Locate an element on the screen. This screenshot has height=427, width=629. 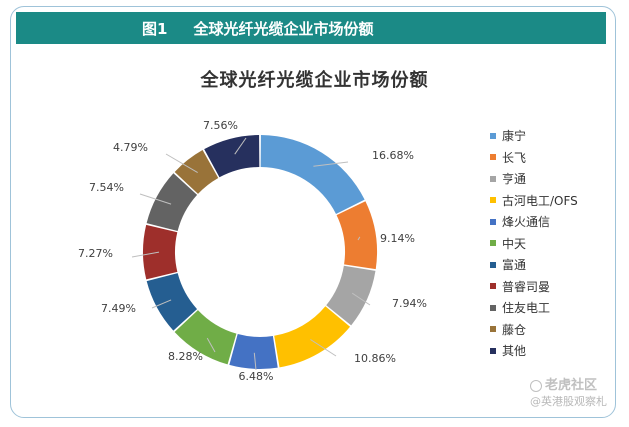
legend-item: 长飞 is located at coordinates (555, 158).